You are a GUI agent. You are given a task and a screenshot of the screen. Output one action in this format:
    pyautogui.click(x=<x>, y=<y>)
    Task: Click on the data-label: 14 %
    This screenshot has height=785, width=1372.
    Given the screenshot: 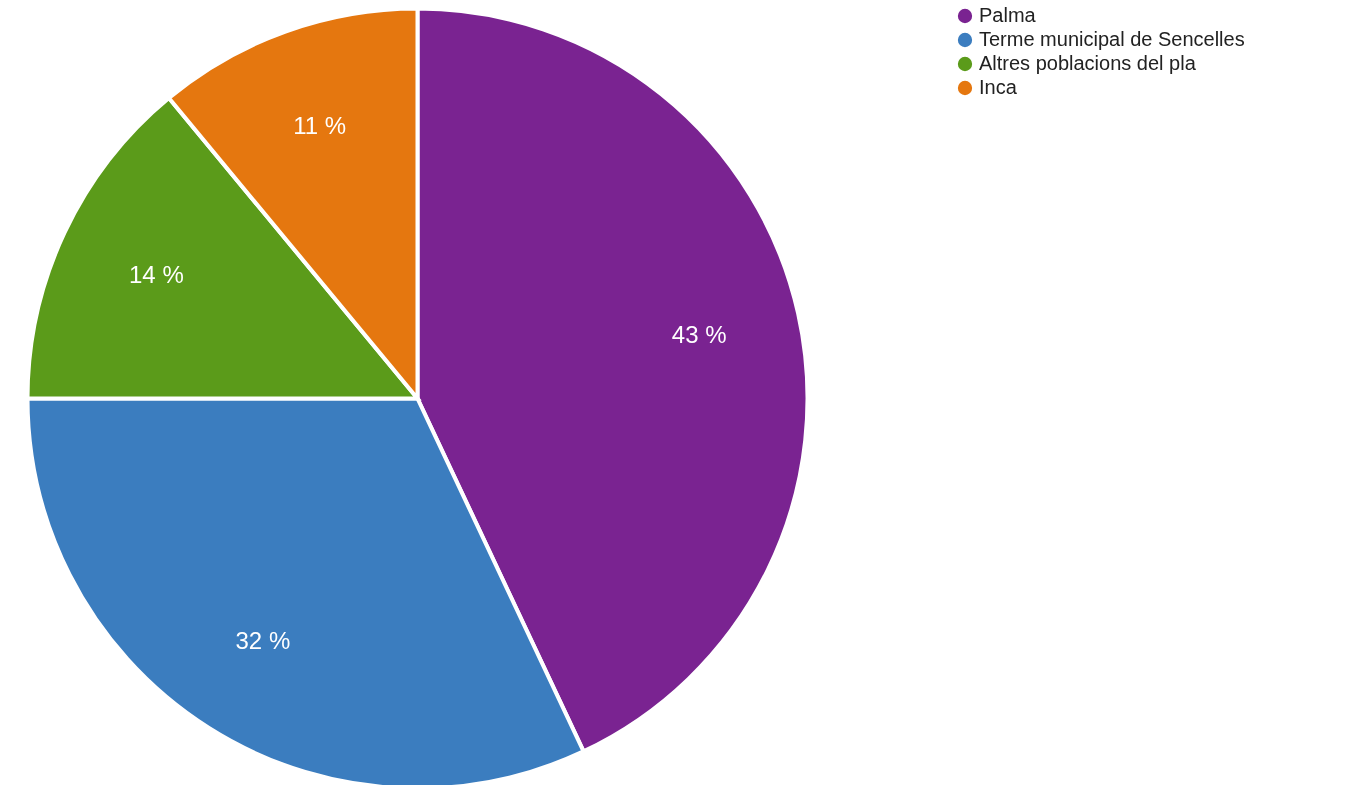 What is the action you would take?
    pyautogui.click(x=156, y=274)
    